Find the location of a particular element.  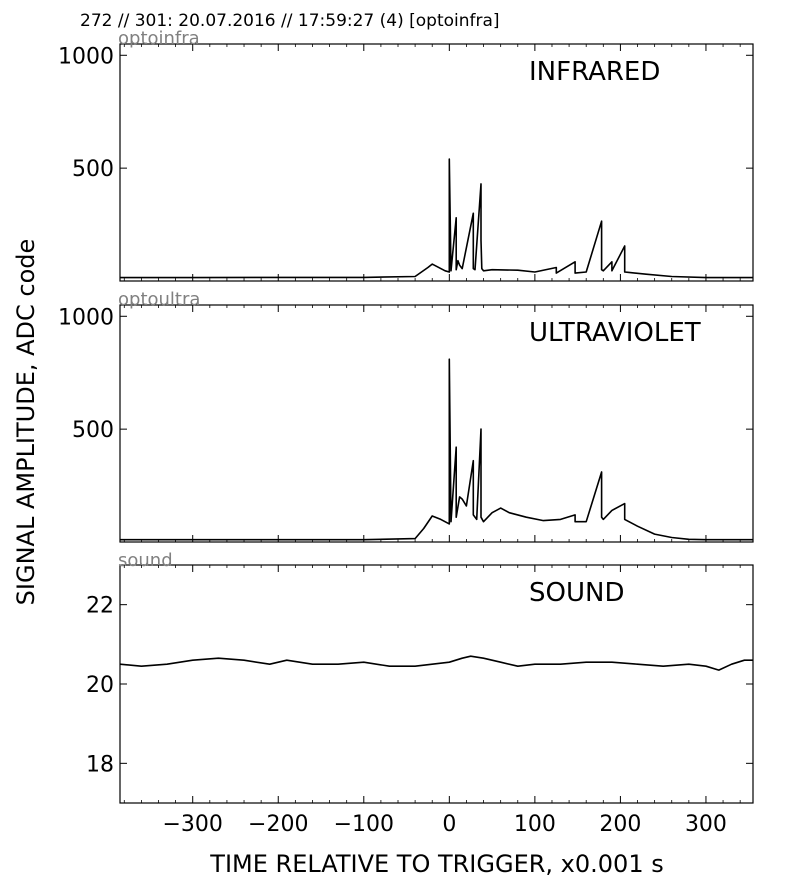

y-axis-label: SIGNAL AMPLITUDE, ADC code is located at coordinates (26, 422).